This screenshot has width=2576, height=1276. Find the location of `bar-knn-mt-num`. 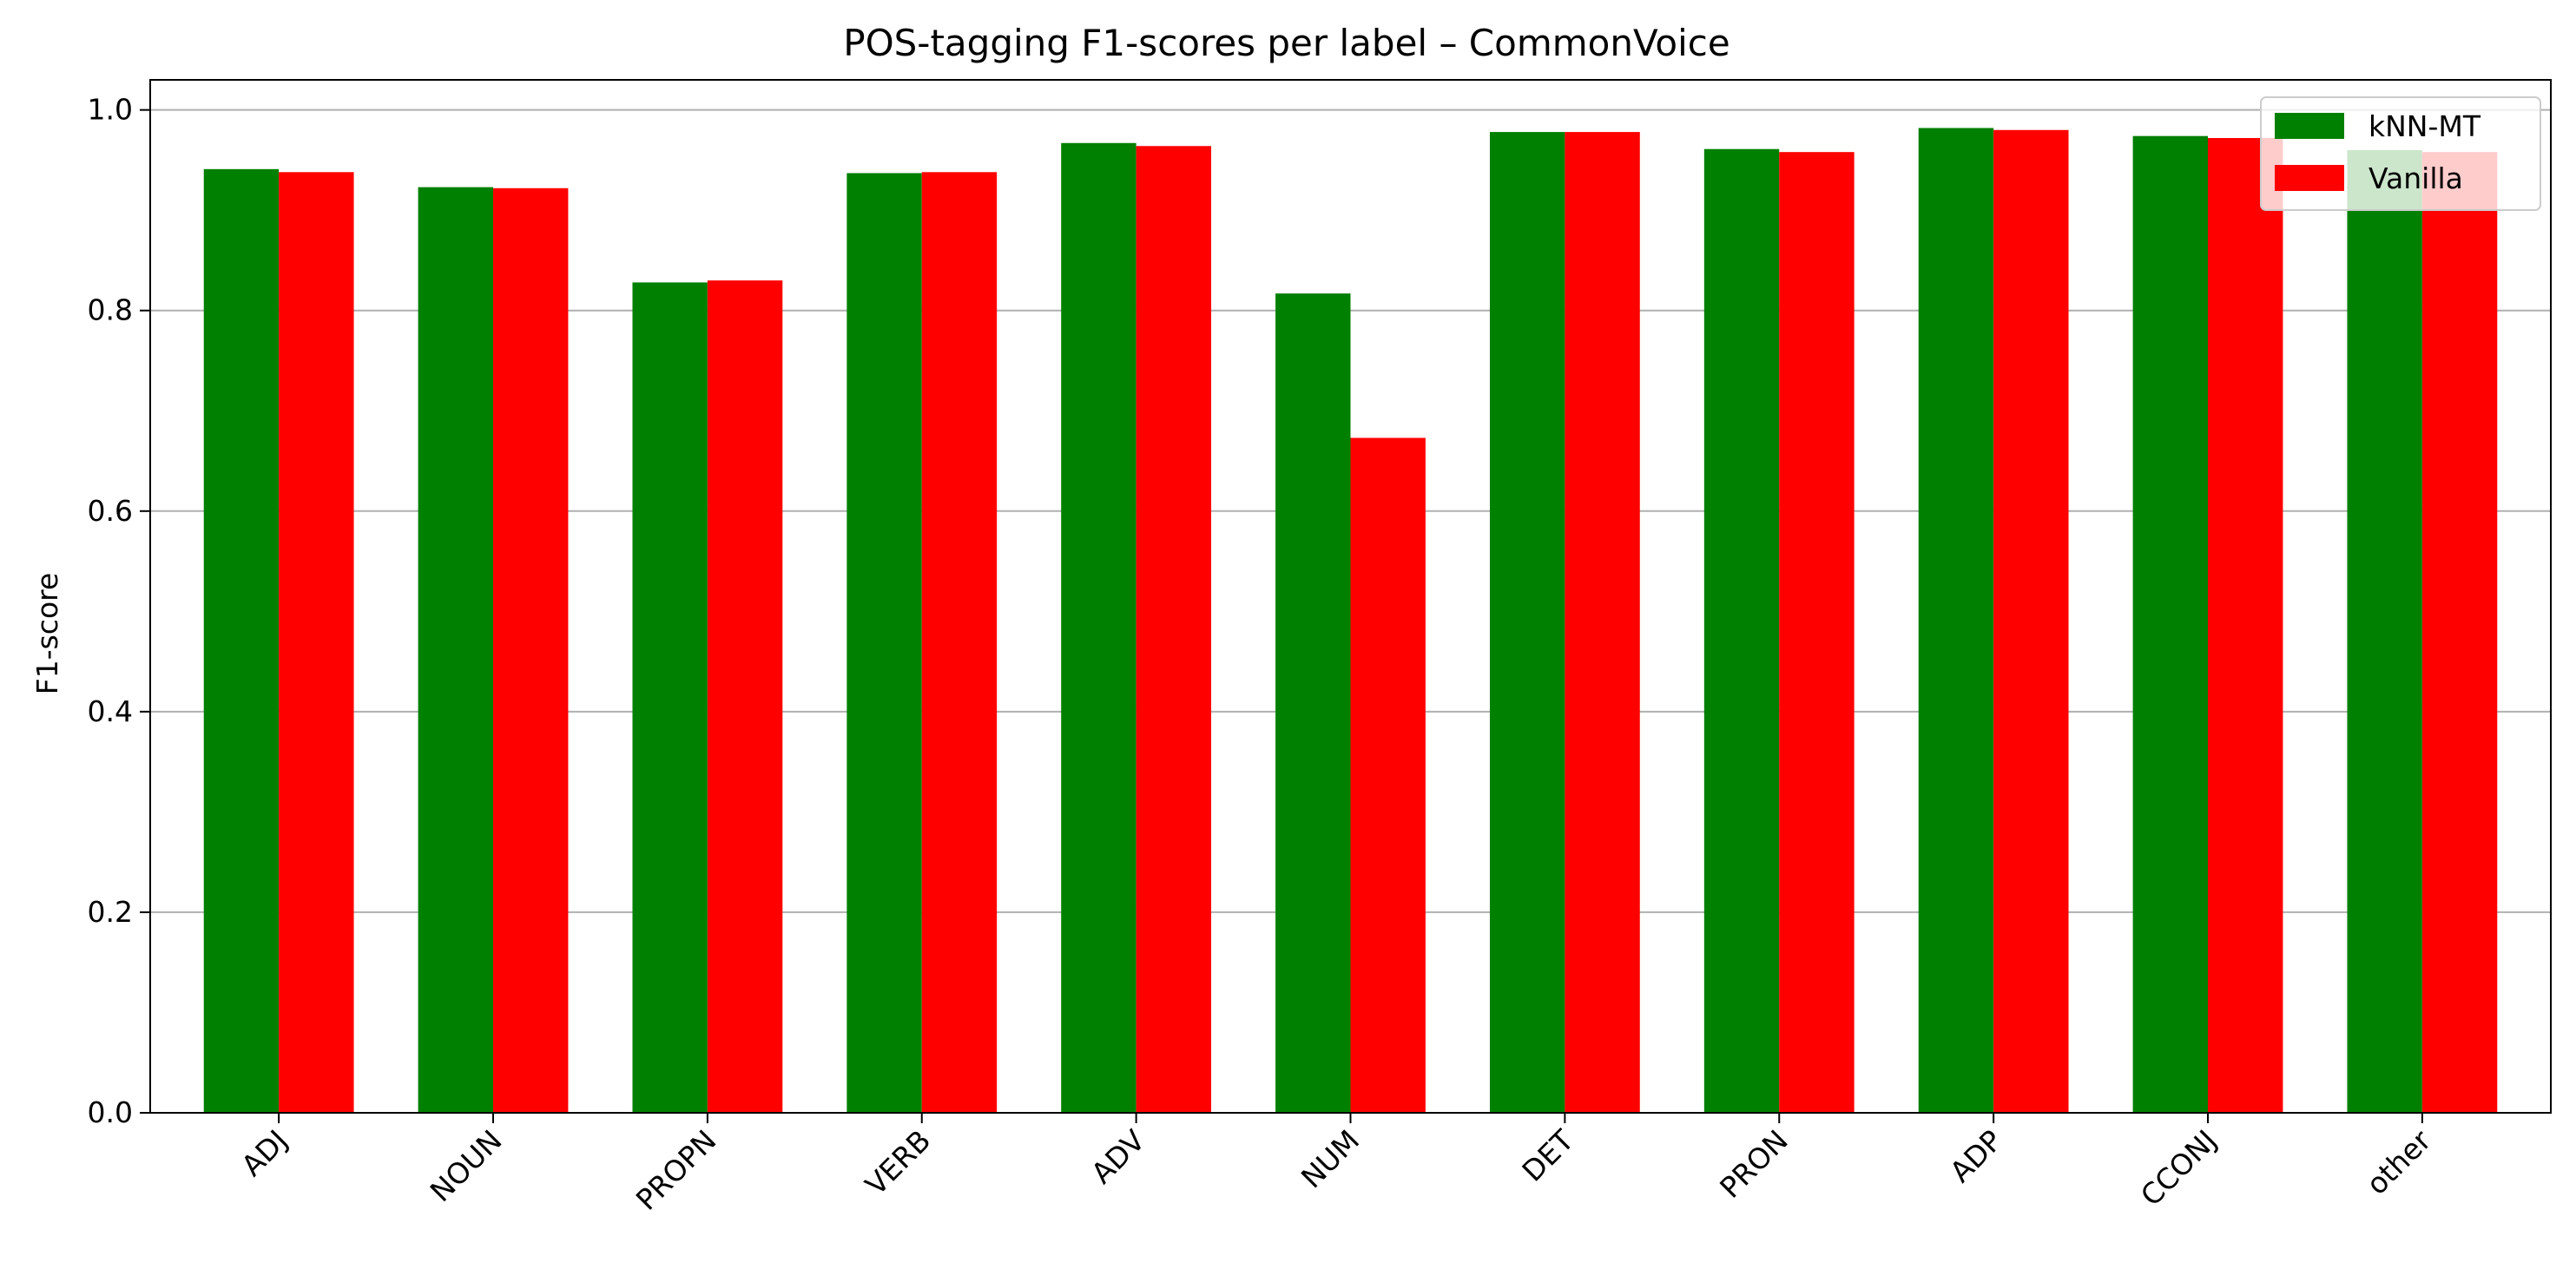

bar-knn-mt-num is located at coordinates (1313, 703).